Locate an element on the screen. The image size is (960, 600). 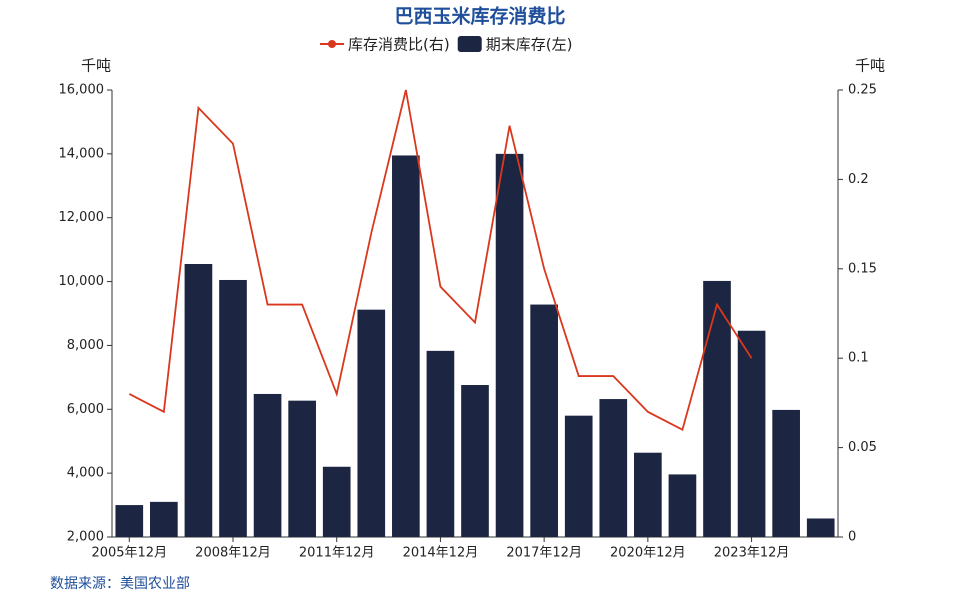
y-tick-label: 4,000 is located at coordinates (85, 473).